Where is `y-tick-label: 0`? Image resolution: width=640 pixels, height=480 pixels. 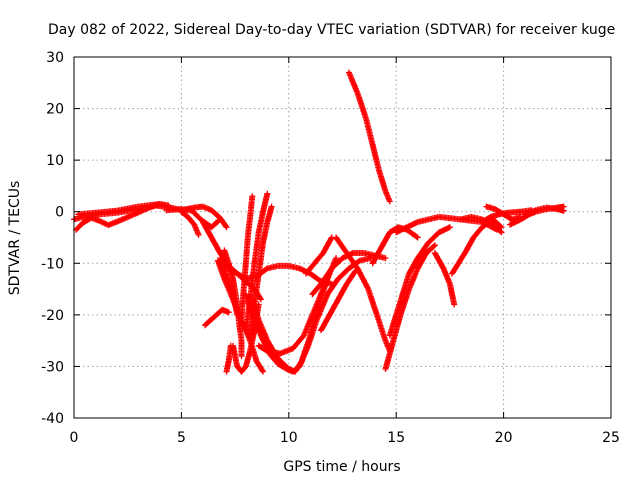
y-tick-label: 0 is located at coordinates (59, 213).